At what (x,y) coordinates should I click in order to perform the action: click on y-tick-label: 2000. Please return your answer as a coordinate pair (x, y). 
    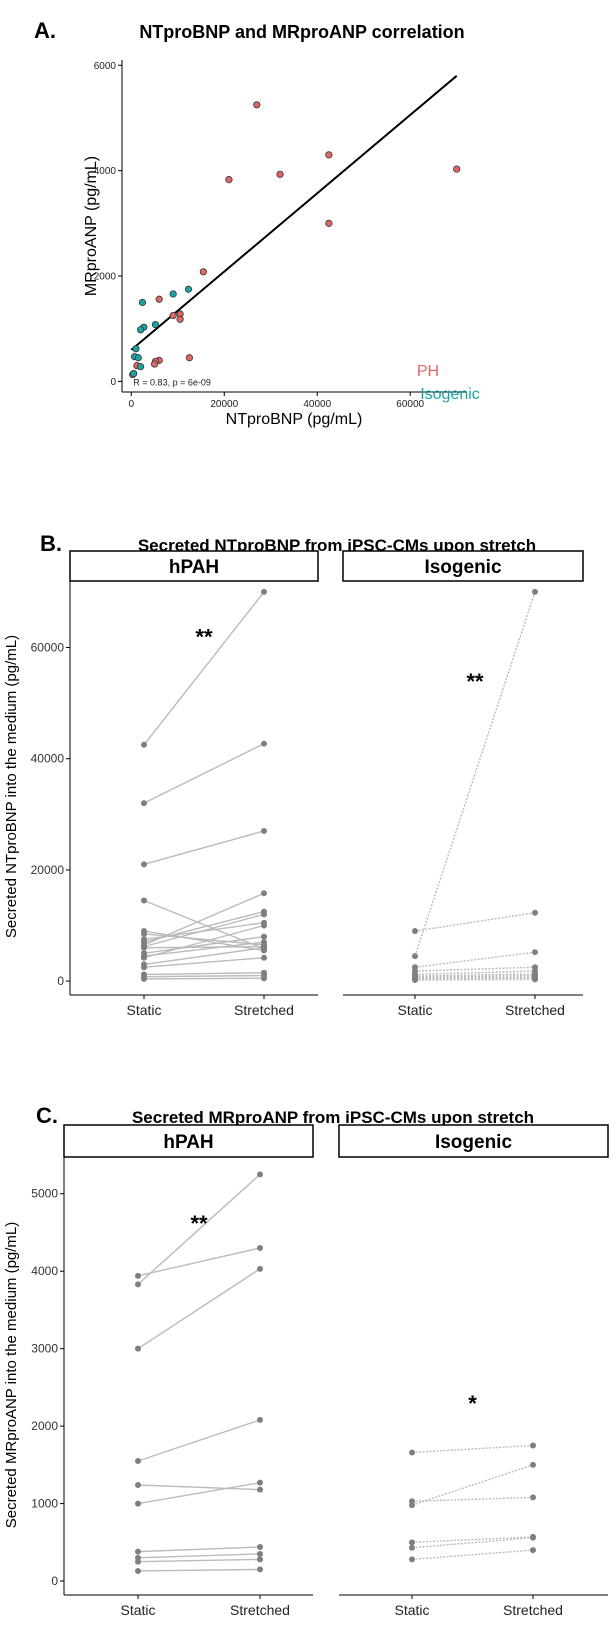
    Looking at the image, I should click on (44, 1426).